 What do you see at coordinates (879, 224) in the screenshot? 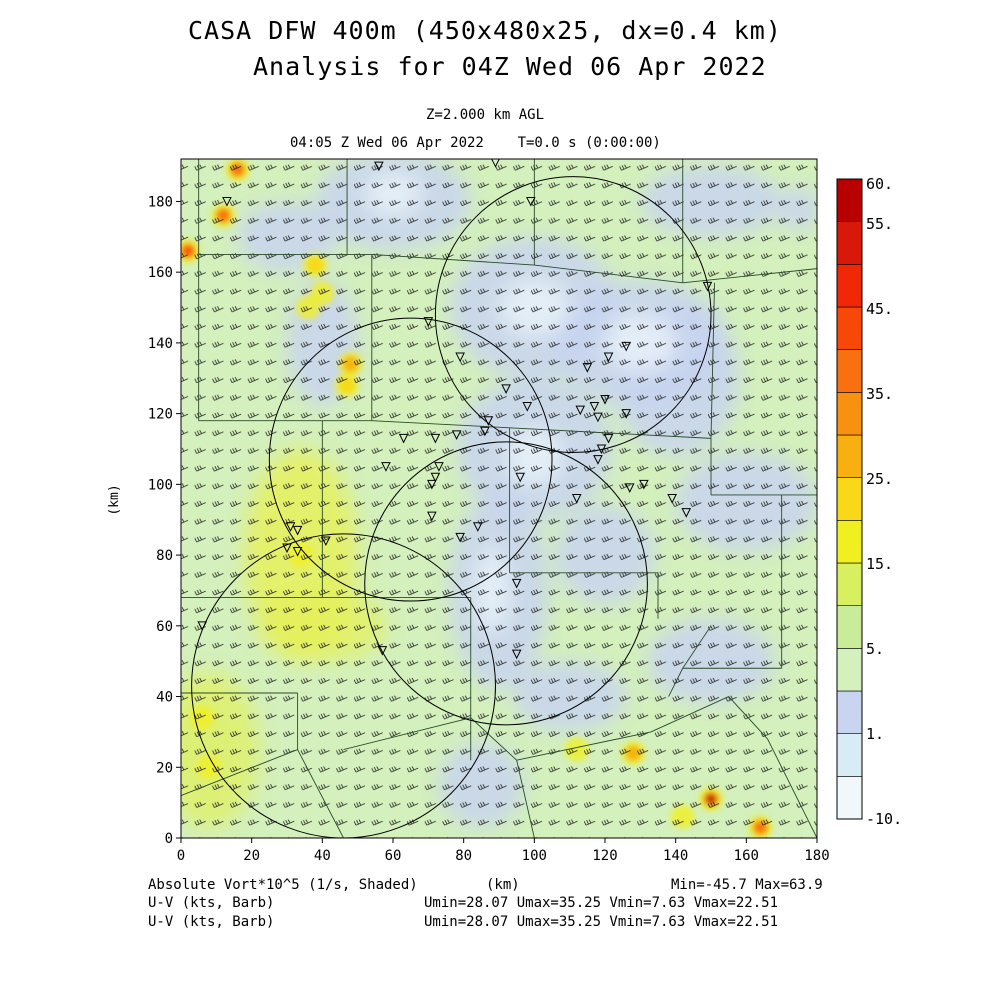
I see `colorbar-label-1: 55.` at bounding box center [879, 224].